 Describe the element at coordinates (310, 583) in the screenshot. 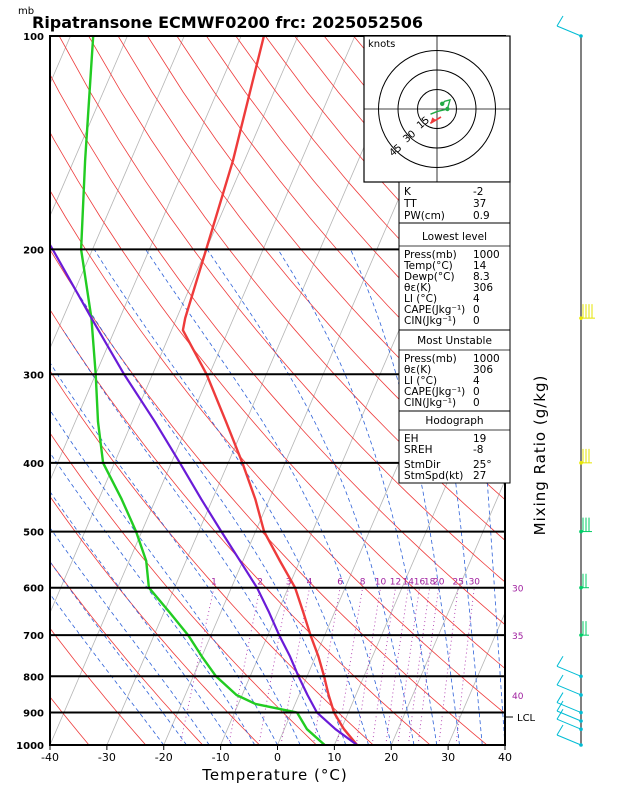

I see `mixing-ratio-label: 4` at that location.